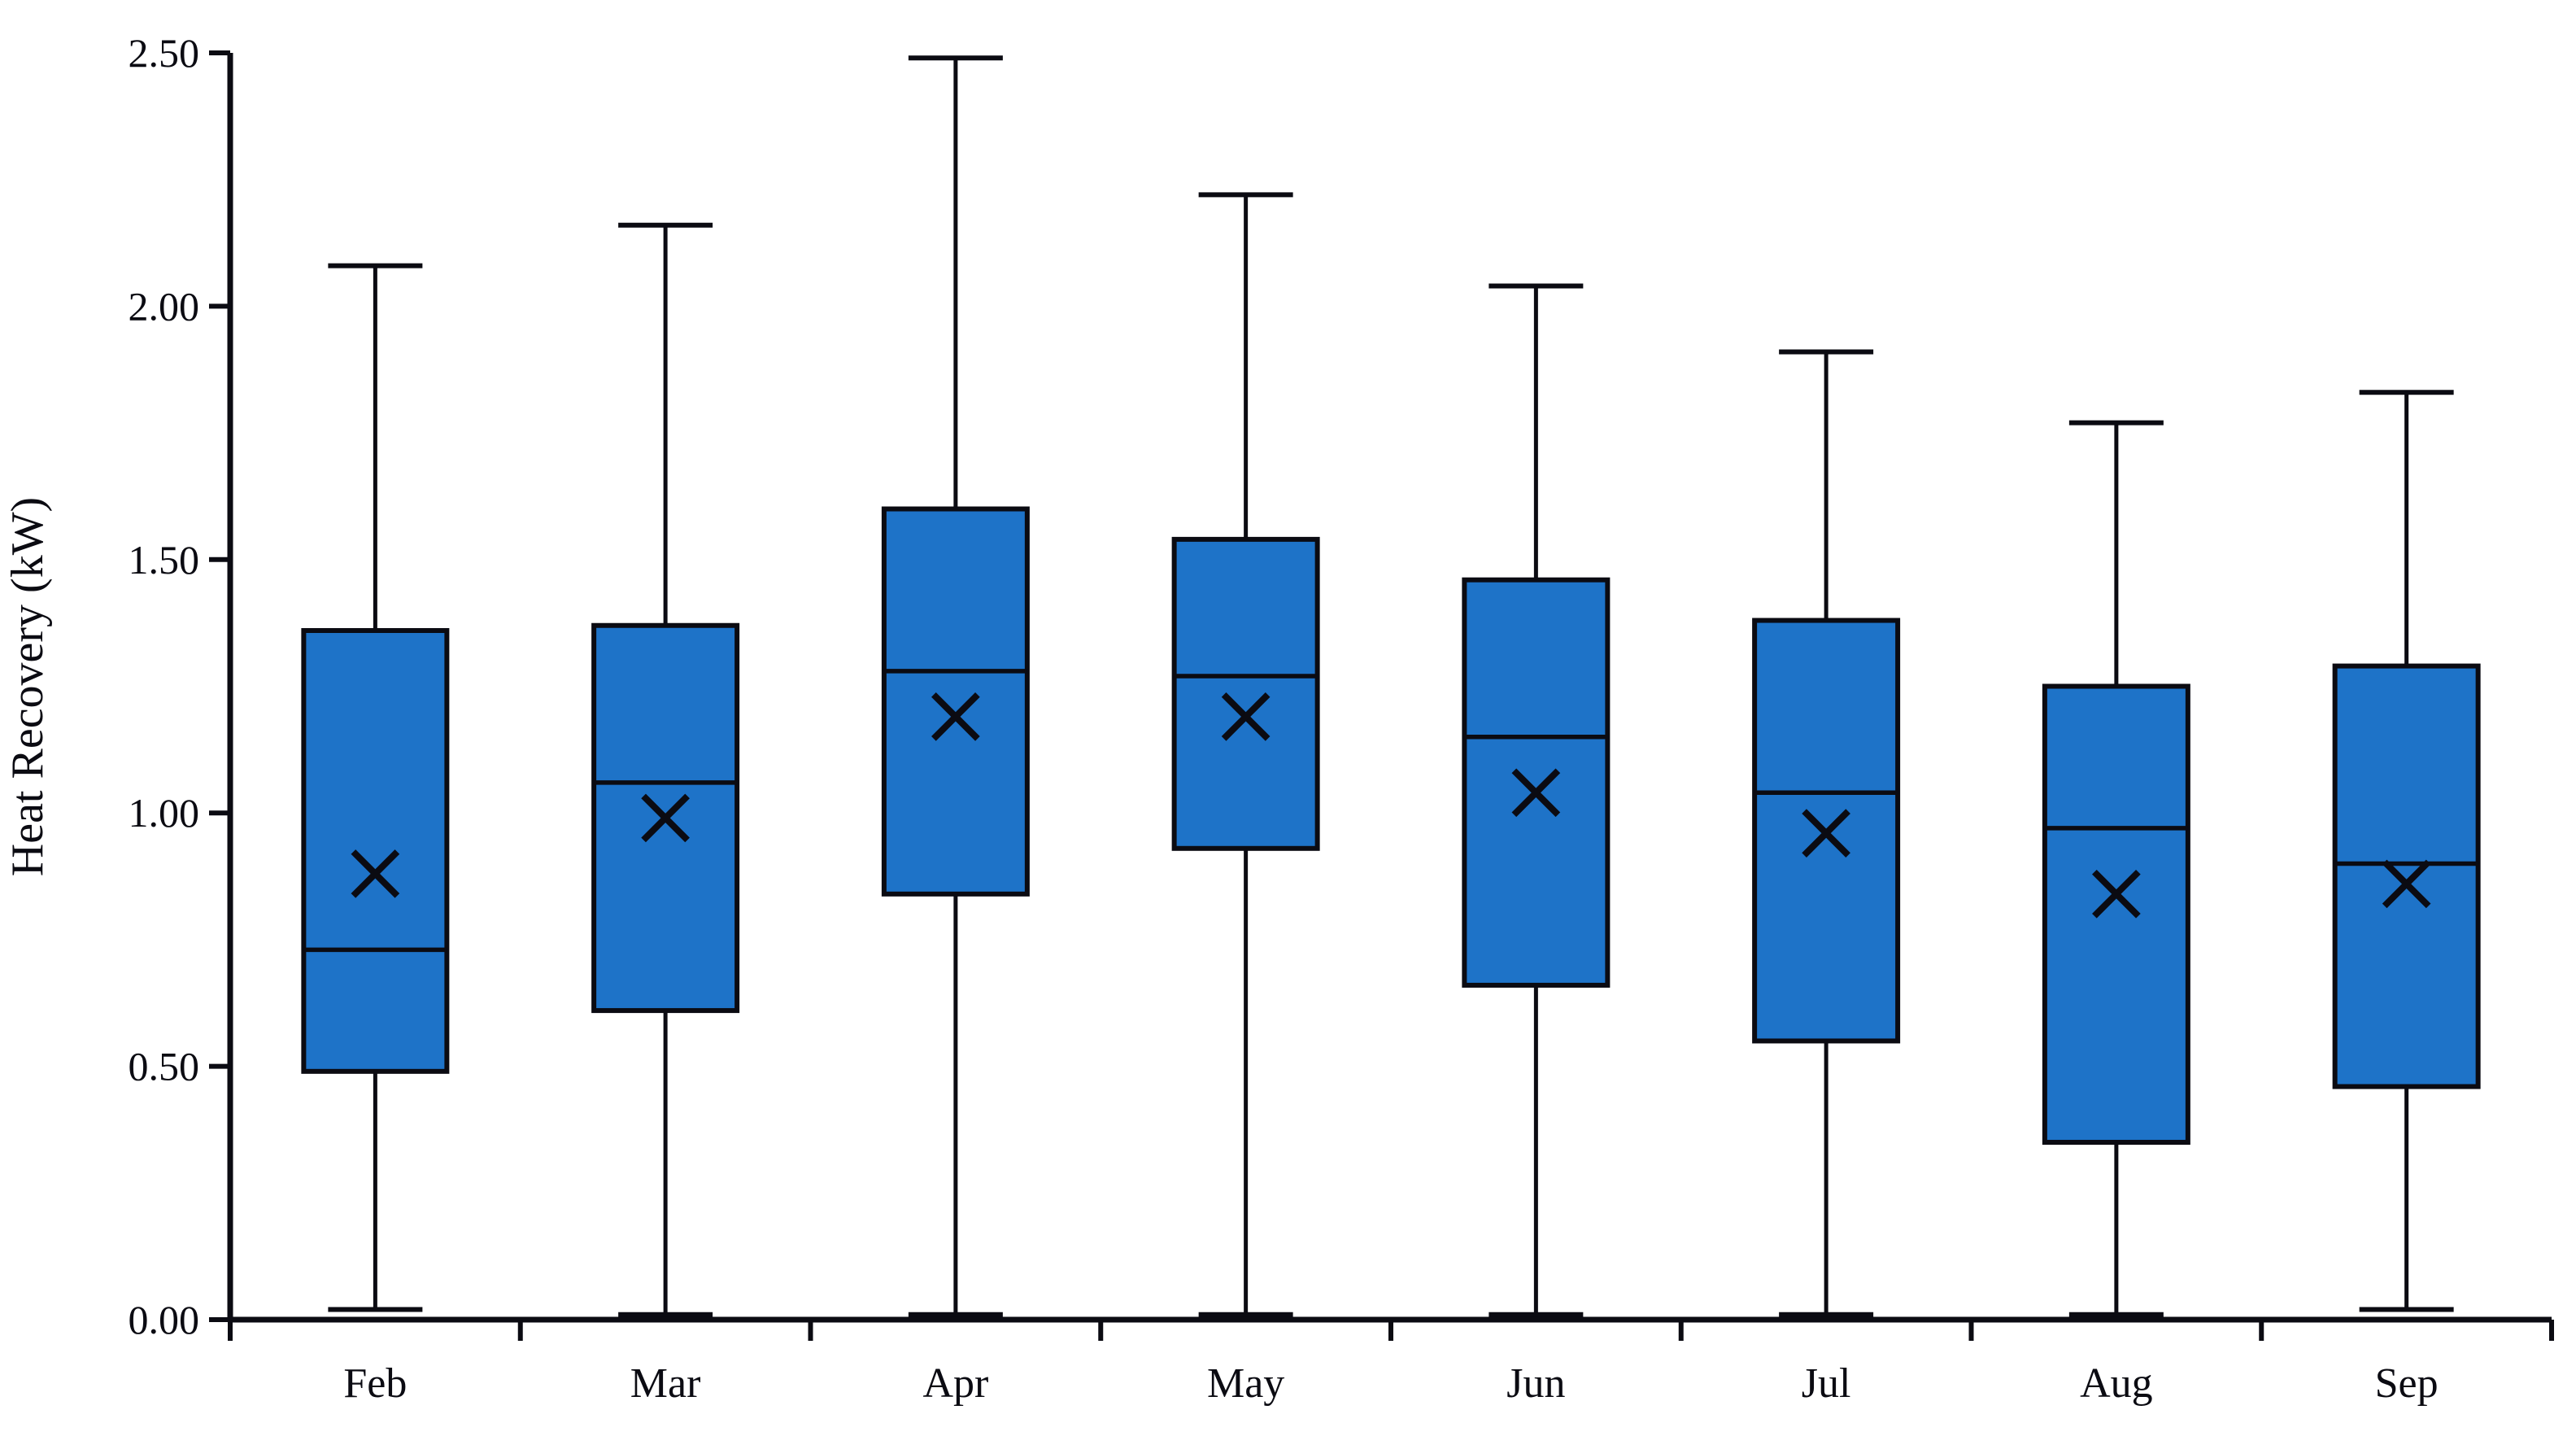 Image resolution: width=2576 pixels, height=1436 pixels. What do you see at coordinates (164, 53) in the screenshot?
I see `y-tick-label: 2.50` at bounding box center [164, 53].